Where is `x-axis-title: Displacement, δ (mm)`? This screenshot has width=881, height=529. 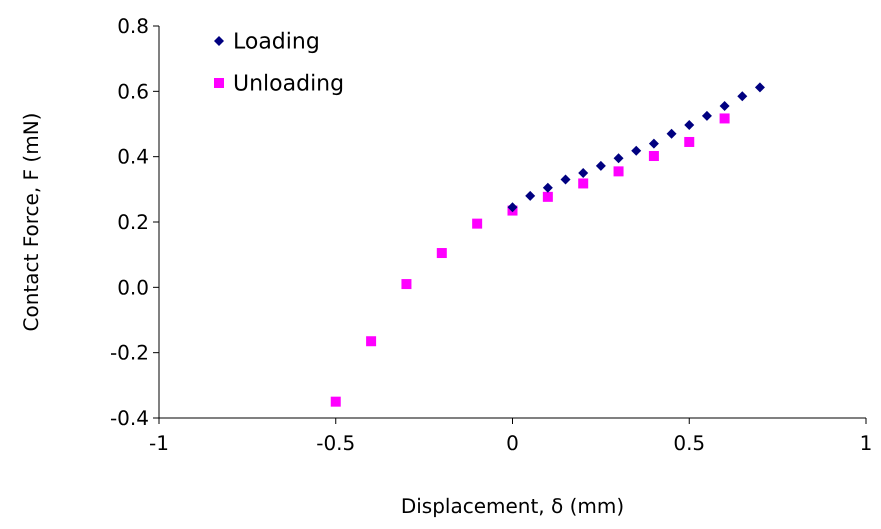 x-axis-title: Displacement, δ (mm) is located at coordinates (512, 506).